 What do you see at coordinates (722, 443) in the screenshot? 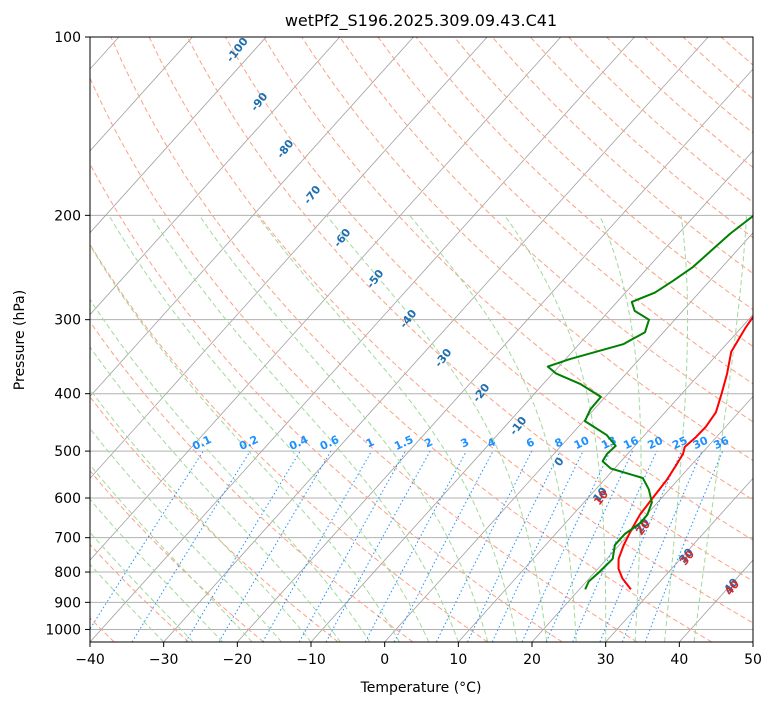
I see `mixing-ratio-label: 36` at bounding box center [722, 443].